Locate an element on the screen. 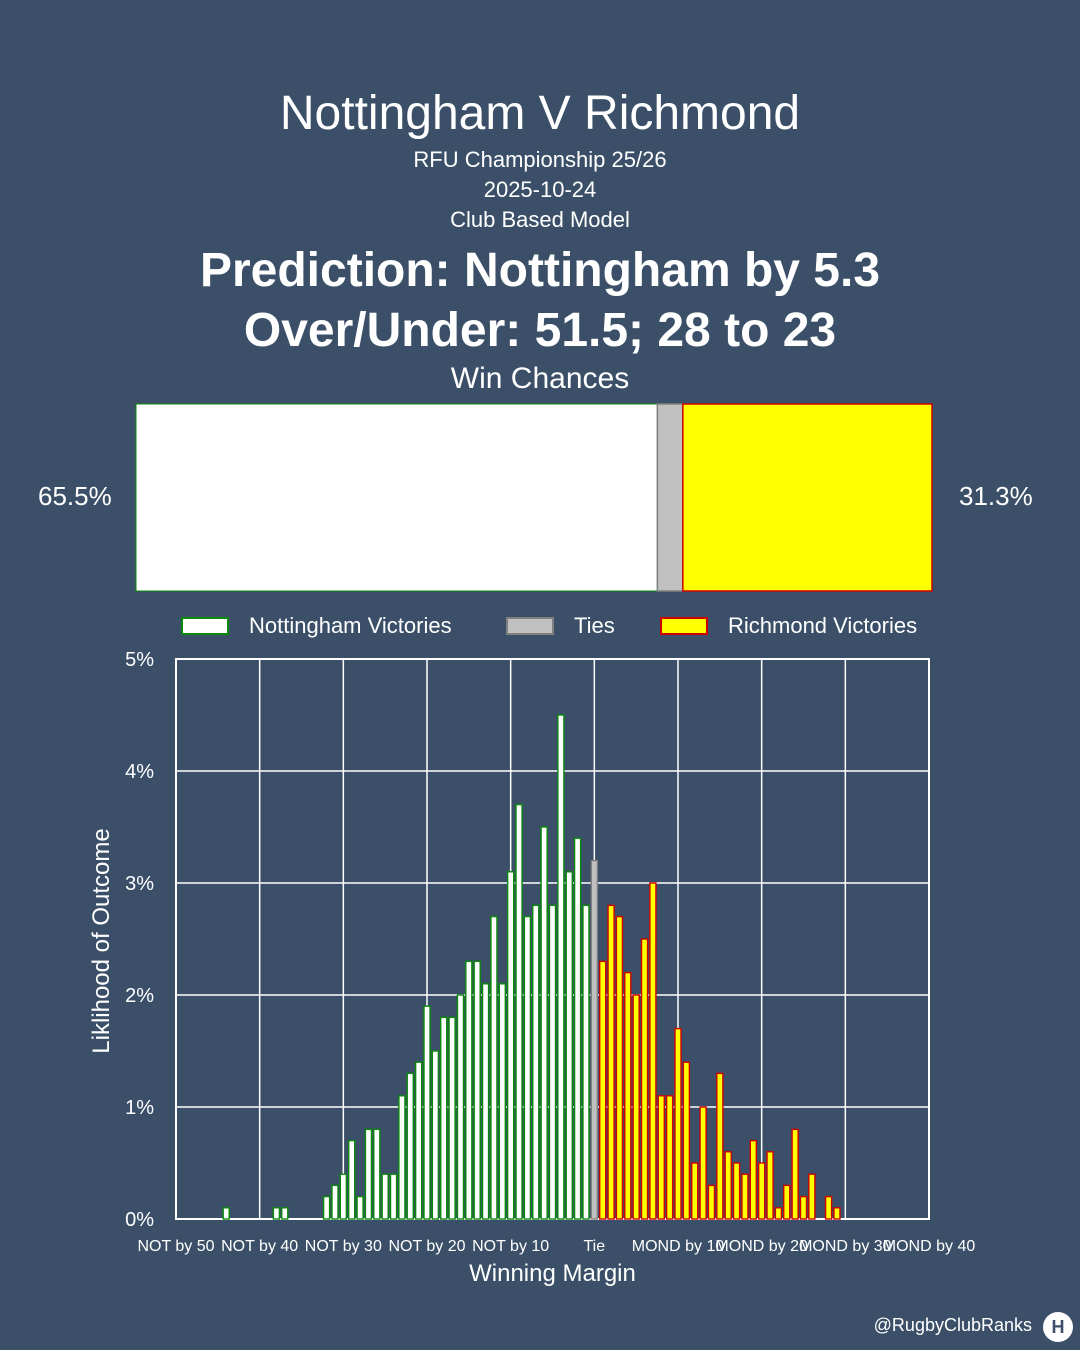  win-chances-label: Win Chances is located at coordinates (540, 378).